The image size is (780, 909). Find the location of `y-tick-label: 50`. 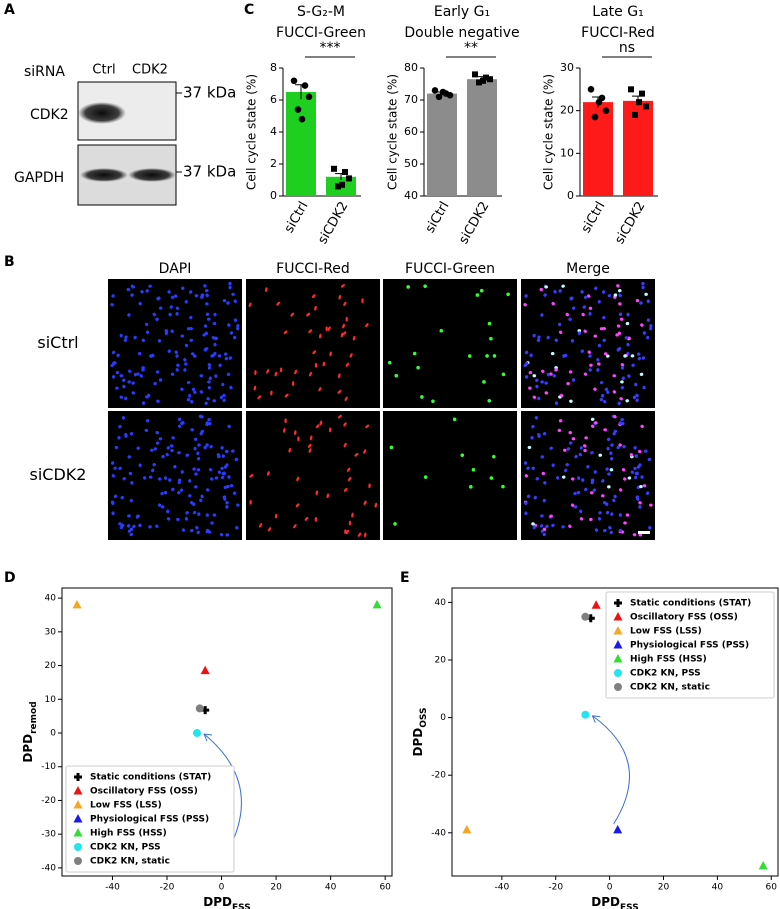

y-tick-label: 50 is located at coordinates (411, 163).